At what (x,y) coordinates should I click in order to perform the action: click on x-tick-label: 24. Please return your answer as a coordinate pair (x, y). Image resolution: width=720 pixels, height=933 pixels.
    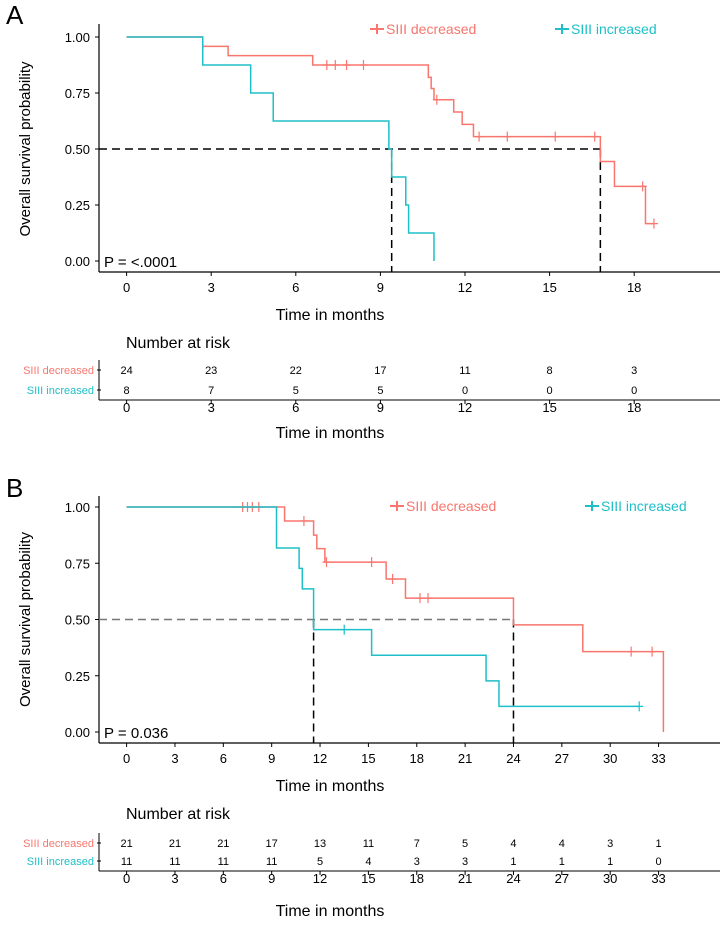
    Looking at the image, I should click on (513, 758).